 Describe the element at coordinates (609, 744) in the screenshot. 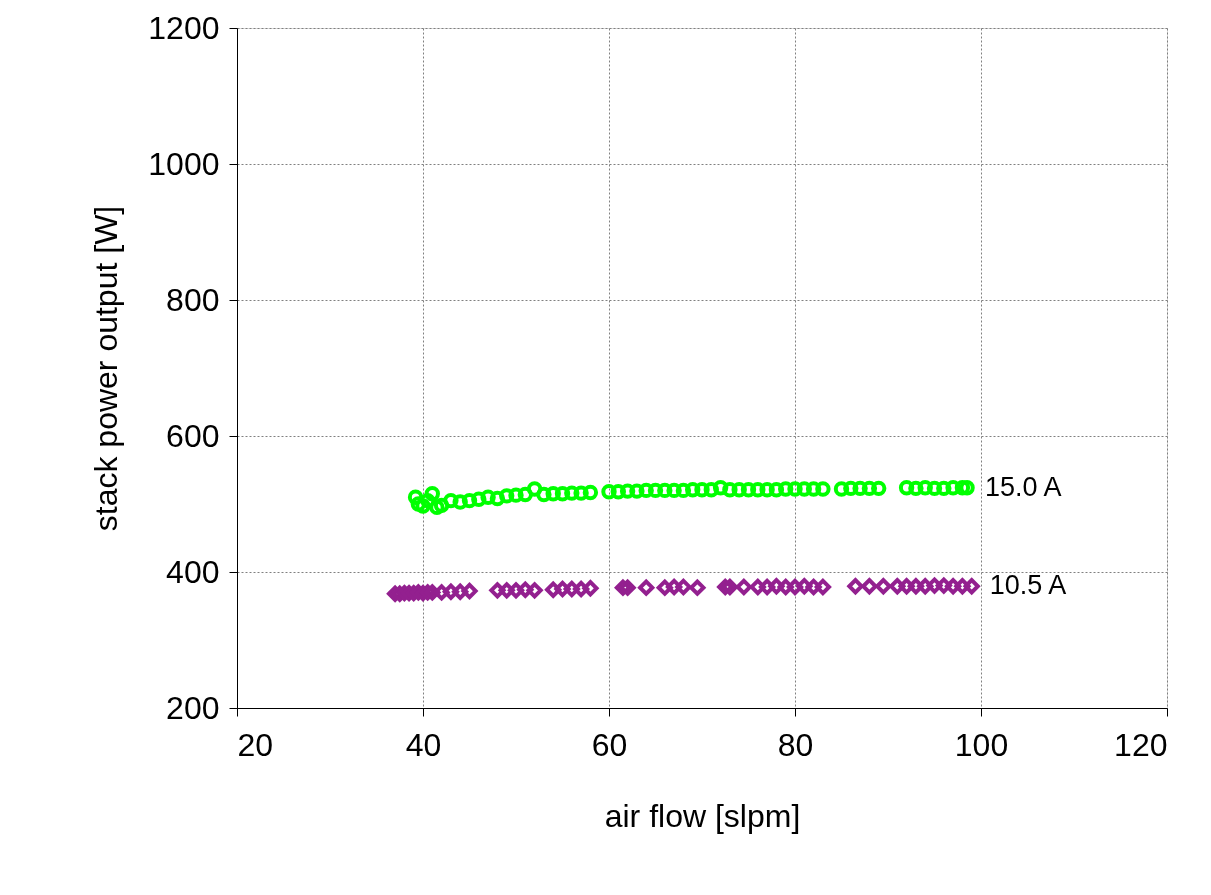

I see `x-tick-label: 60` at that location.